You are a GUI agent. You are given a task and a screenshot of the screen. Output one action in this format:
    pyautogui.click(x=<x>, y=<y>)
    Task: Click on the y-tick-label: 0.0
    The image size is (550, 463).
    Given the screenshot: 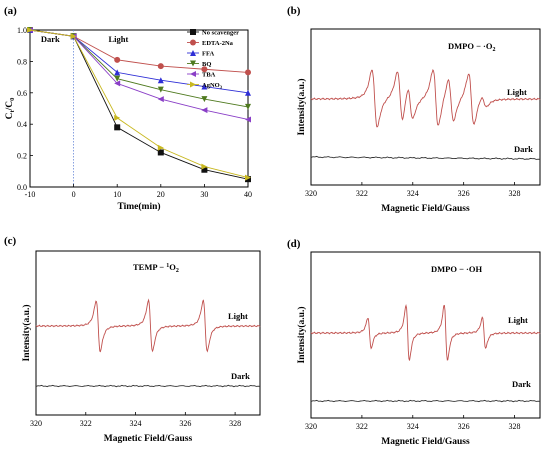 What is the action you would take?
    pyautogui.click(x=22, y=187)
    